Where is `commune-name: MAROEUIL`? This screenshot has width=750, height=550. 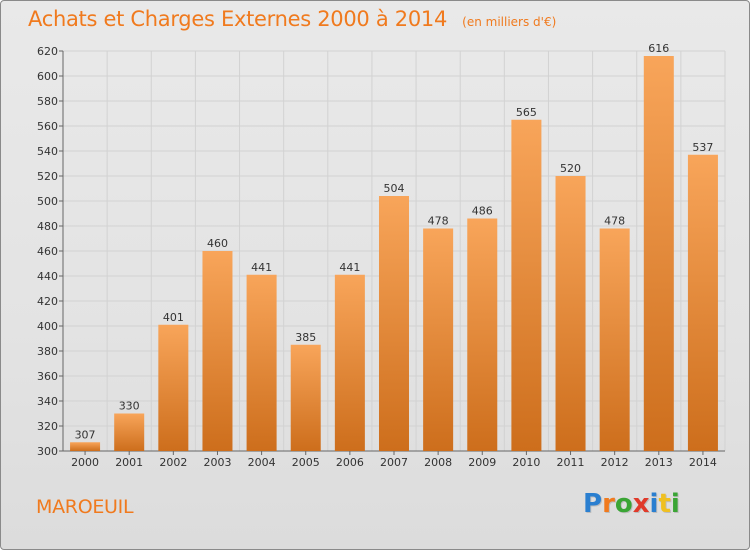 commune-name: MAROEUIL is located at coordinates (85, 507).